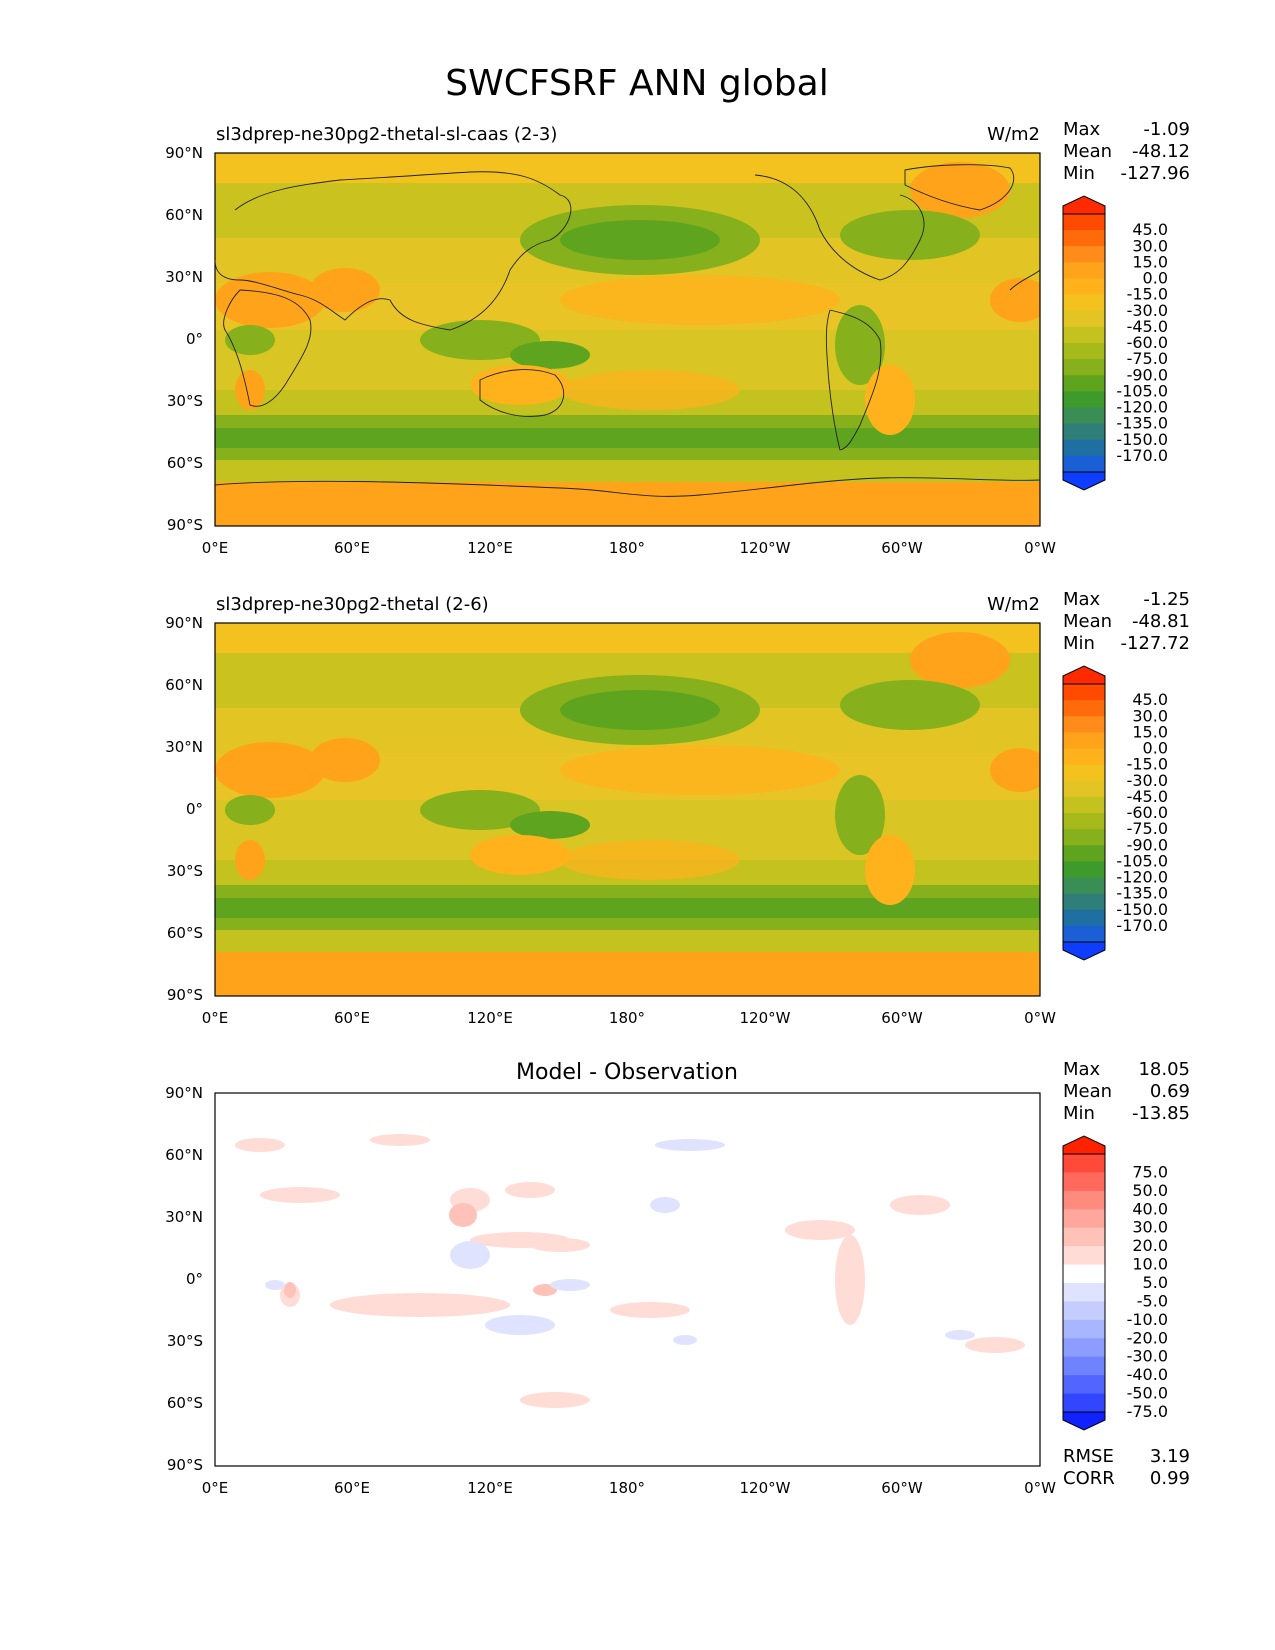 Image resolution: width=1275 pixels, height=1650 pixels. I want to click on colorbar-tick-label: -30.0, so click(1147, 780).